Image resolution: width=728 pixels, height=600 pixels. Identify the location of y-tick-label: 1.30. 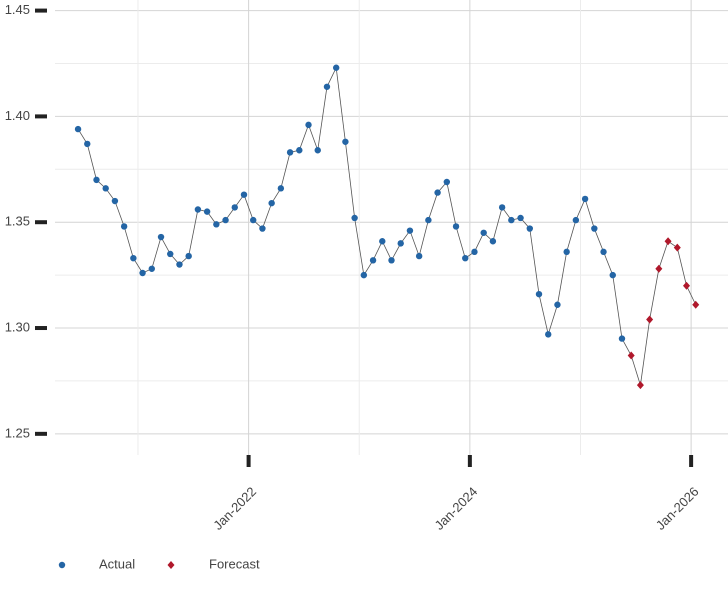
(17, 326).